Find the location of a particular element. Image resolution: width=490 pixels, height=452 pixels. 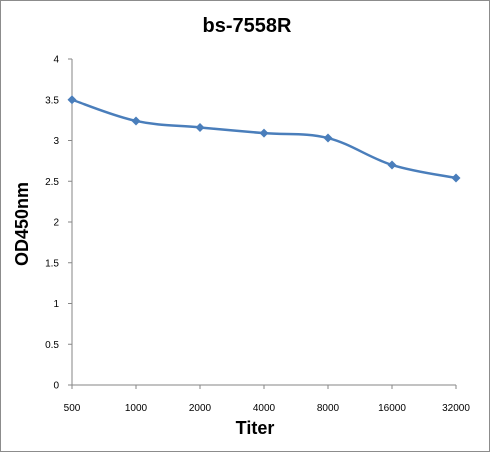

x-tick-label: 2000 is located at coordinates (200, 408).